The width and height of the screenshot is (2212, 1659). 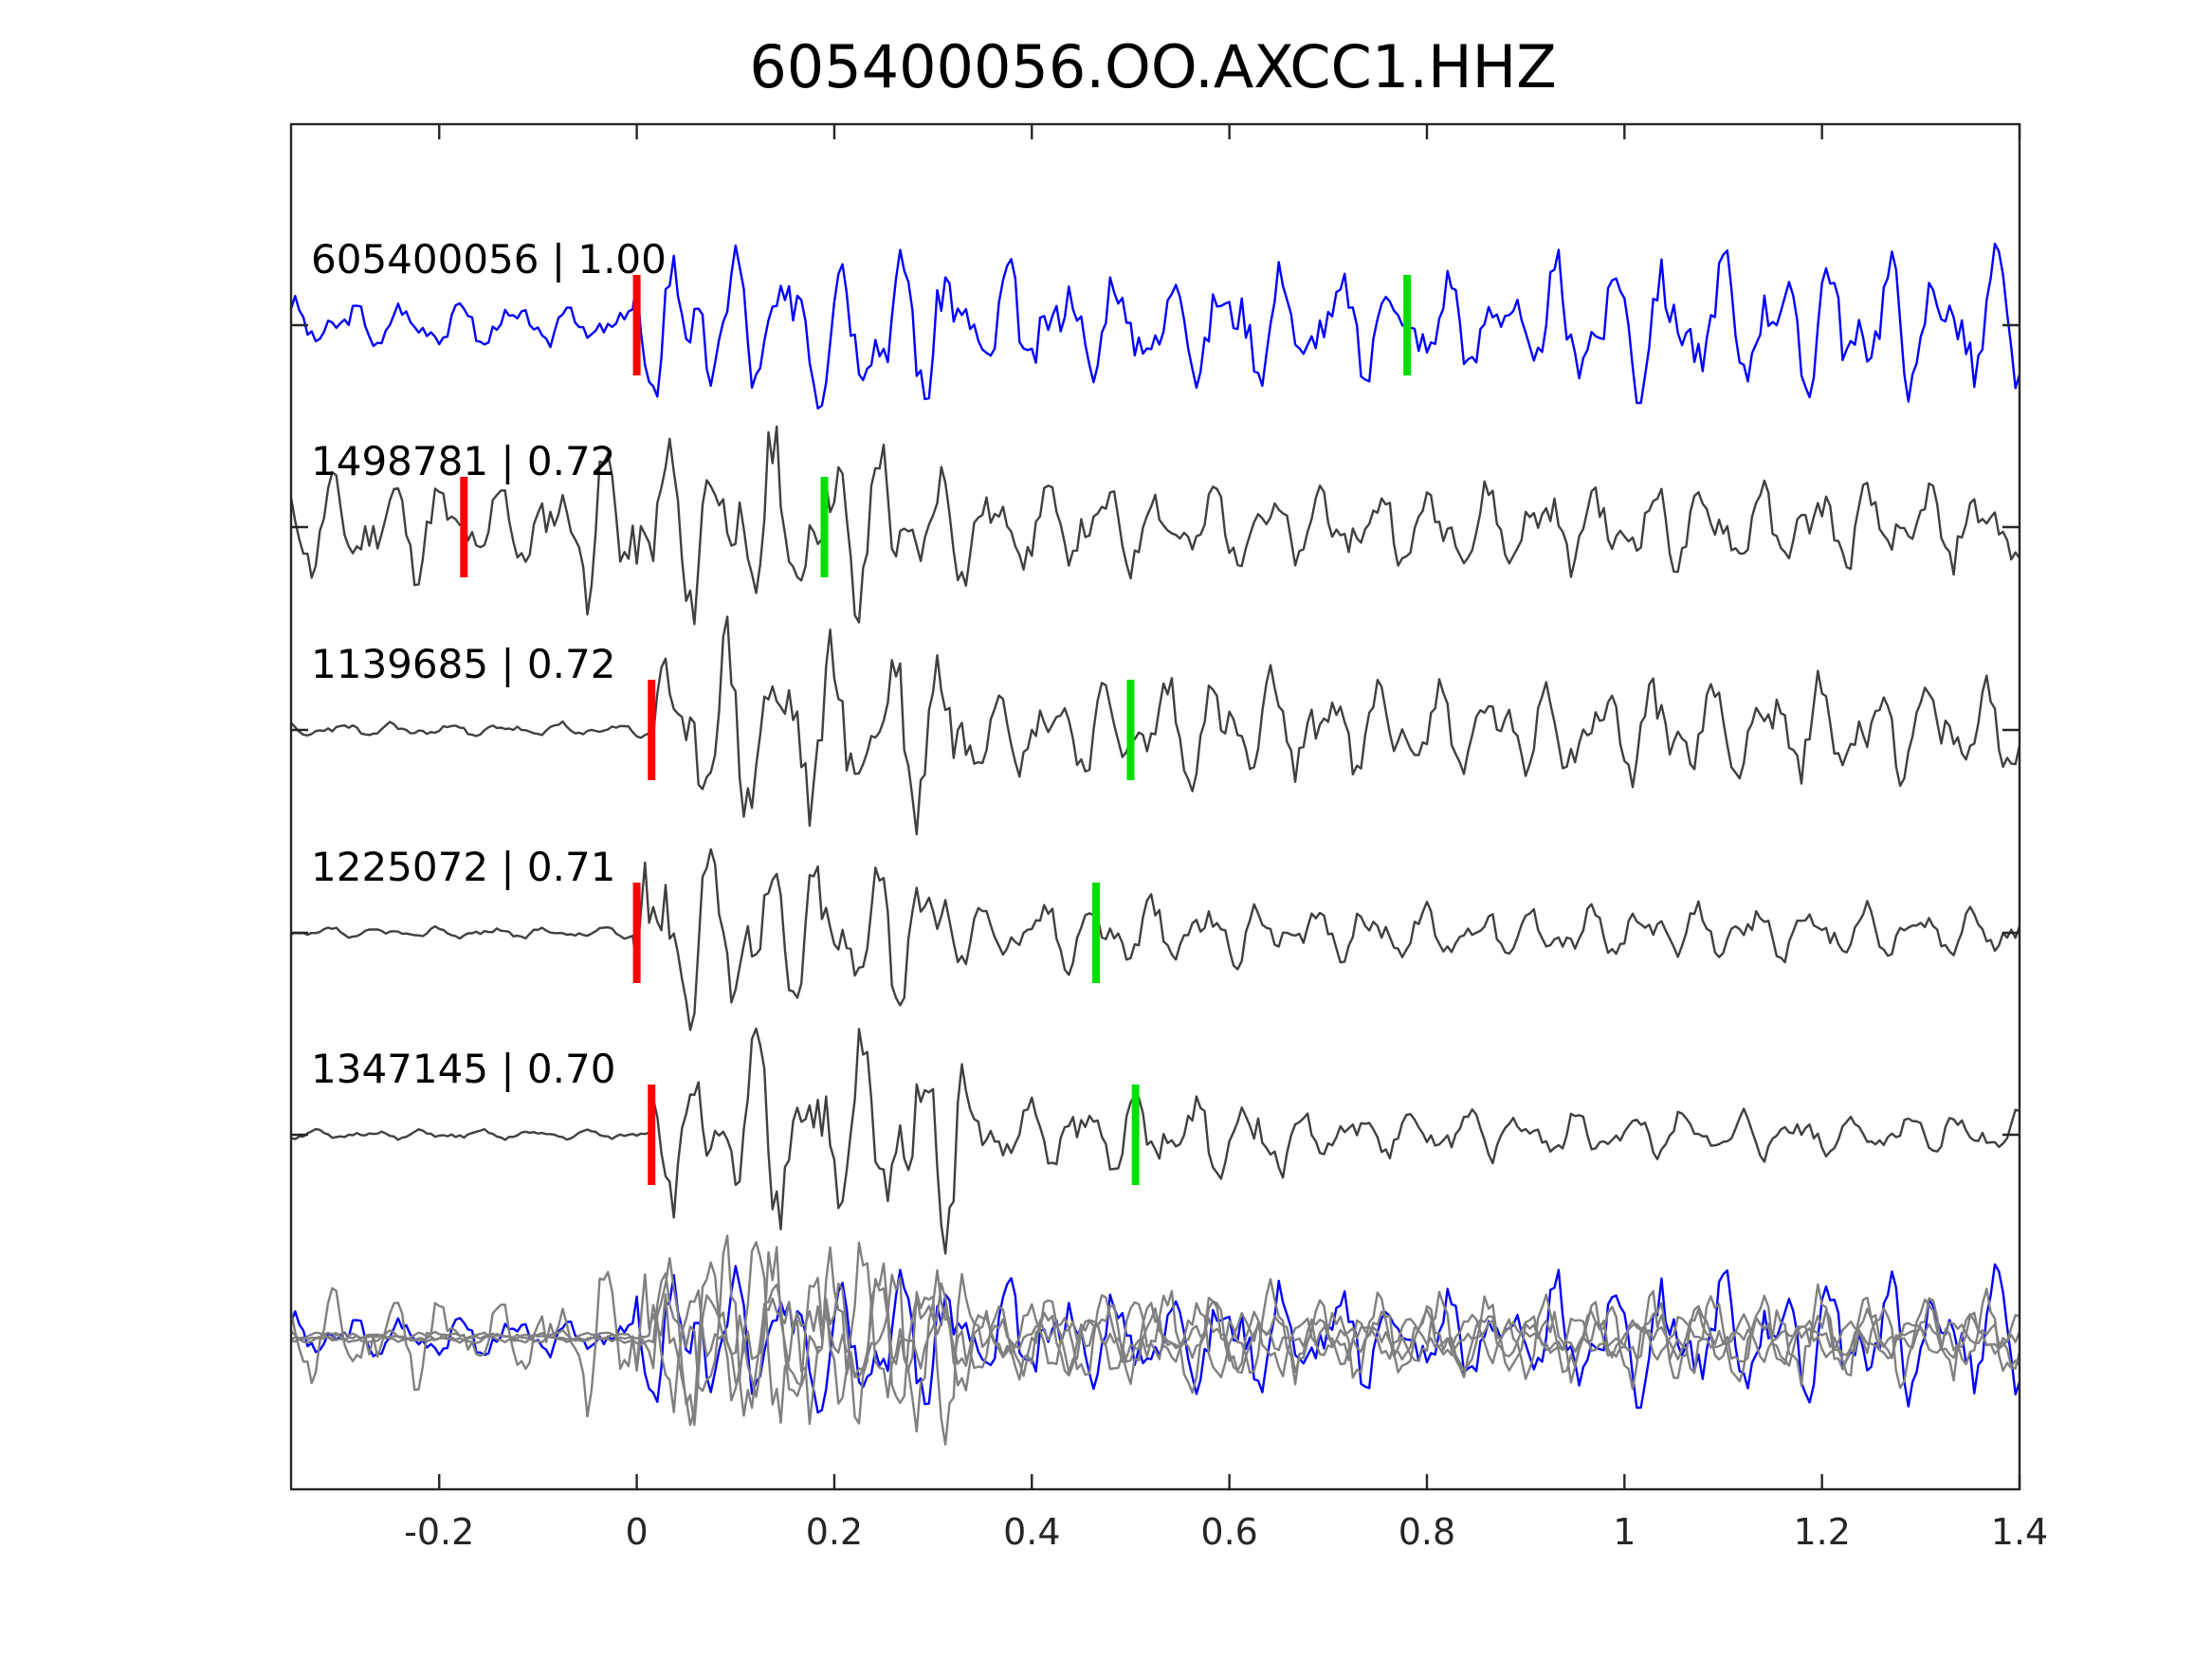 I want to click on trace-label-1139685: 1139685 | 0.72, so click(x=463, y=664).